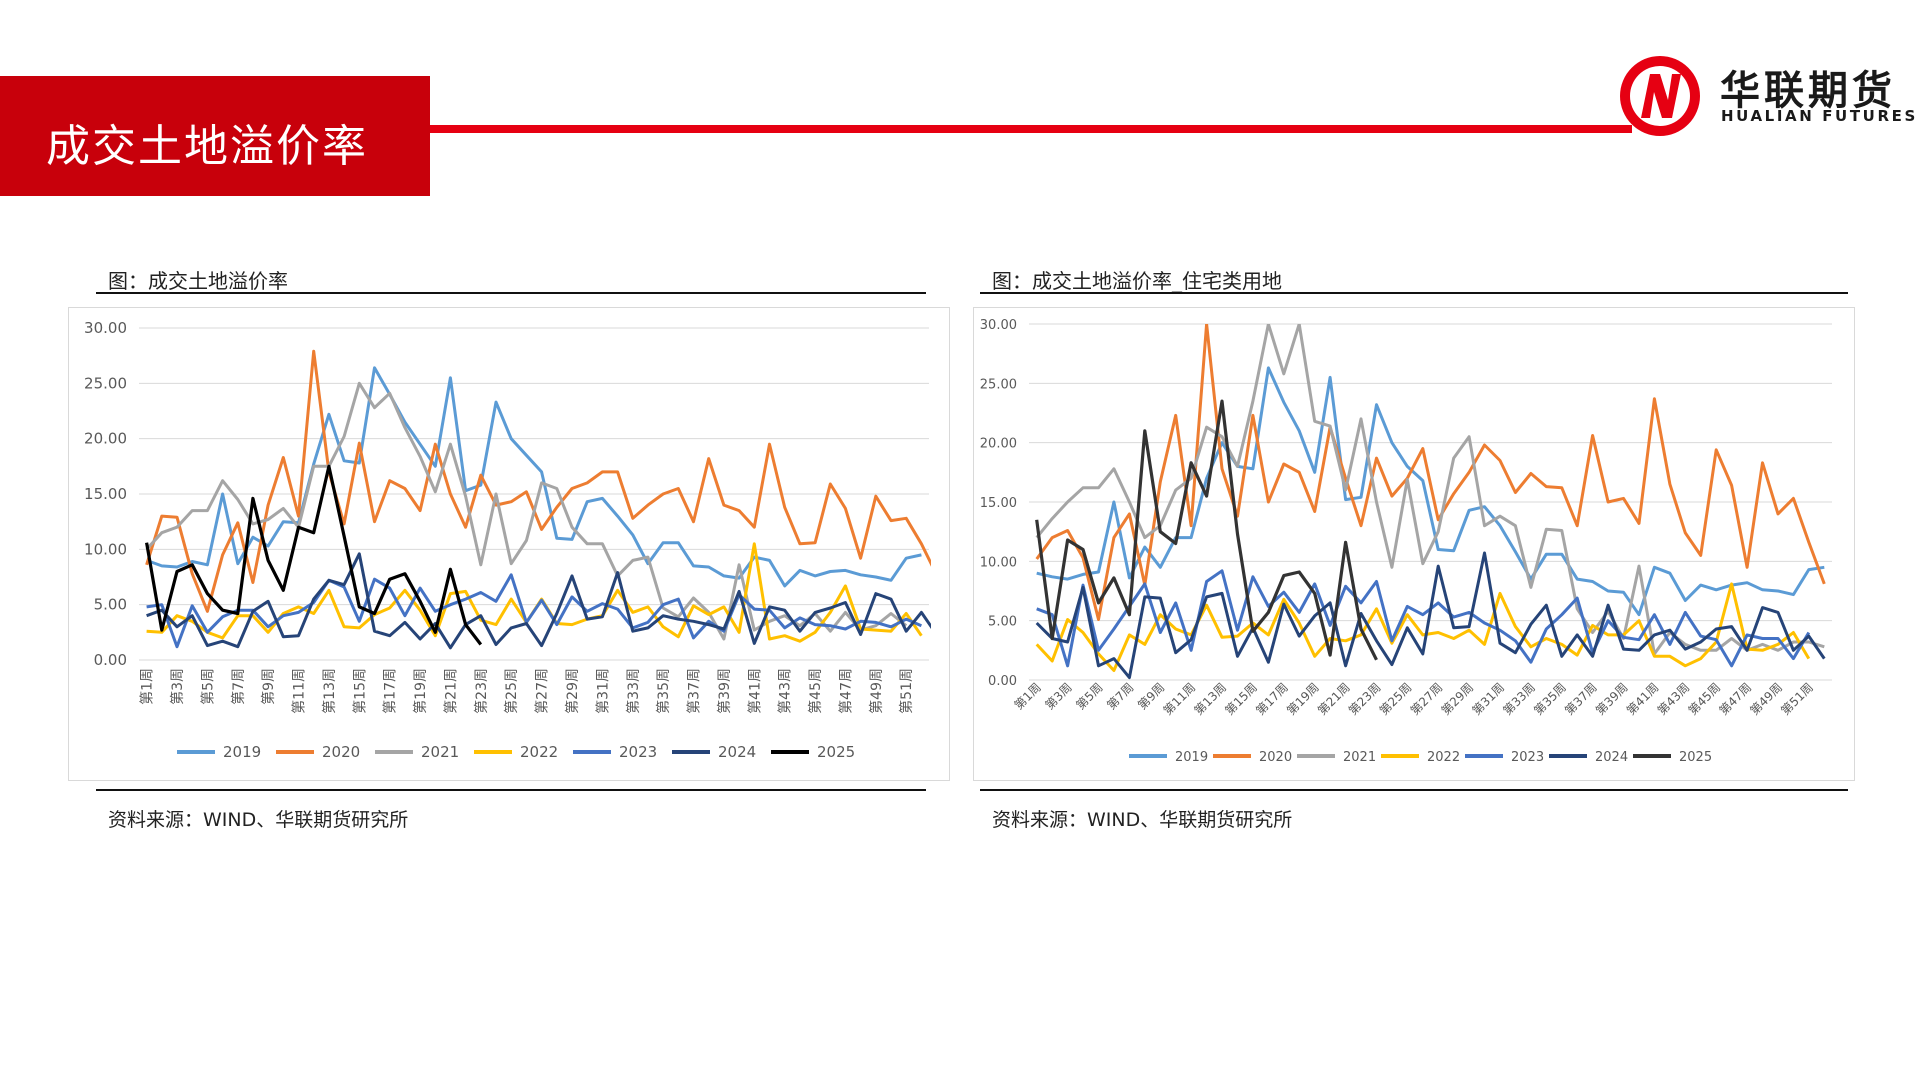 The height and width of the screenshot is (1080, 1920). I want to click on chart2-caption: 图：成交土地溢价率_住宅类用地, so click(1137, 281).